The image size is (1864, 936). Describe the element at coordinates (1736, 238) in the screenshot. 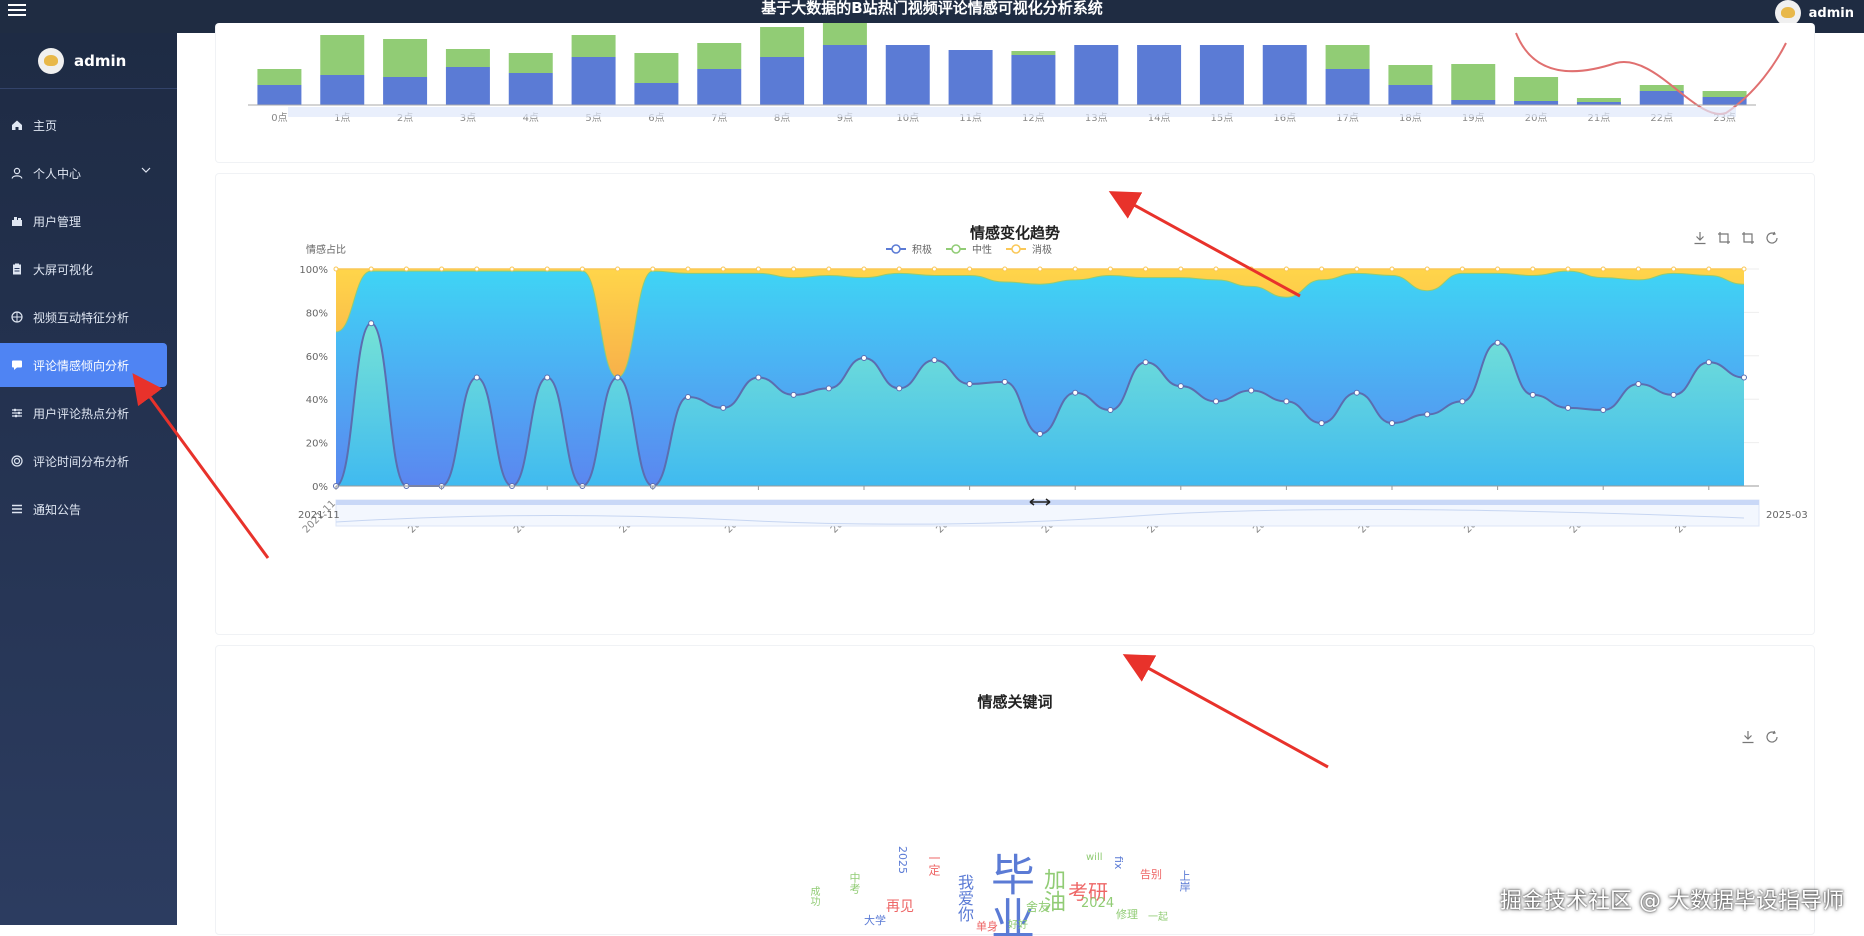

I see `trend-toolbox` at that location.